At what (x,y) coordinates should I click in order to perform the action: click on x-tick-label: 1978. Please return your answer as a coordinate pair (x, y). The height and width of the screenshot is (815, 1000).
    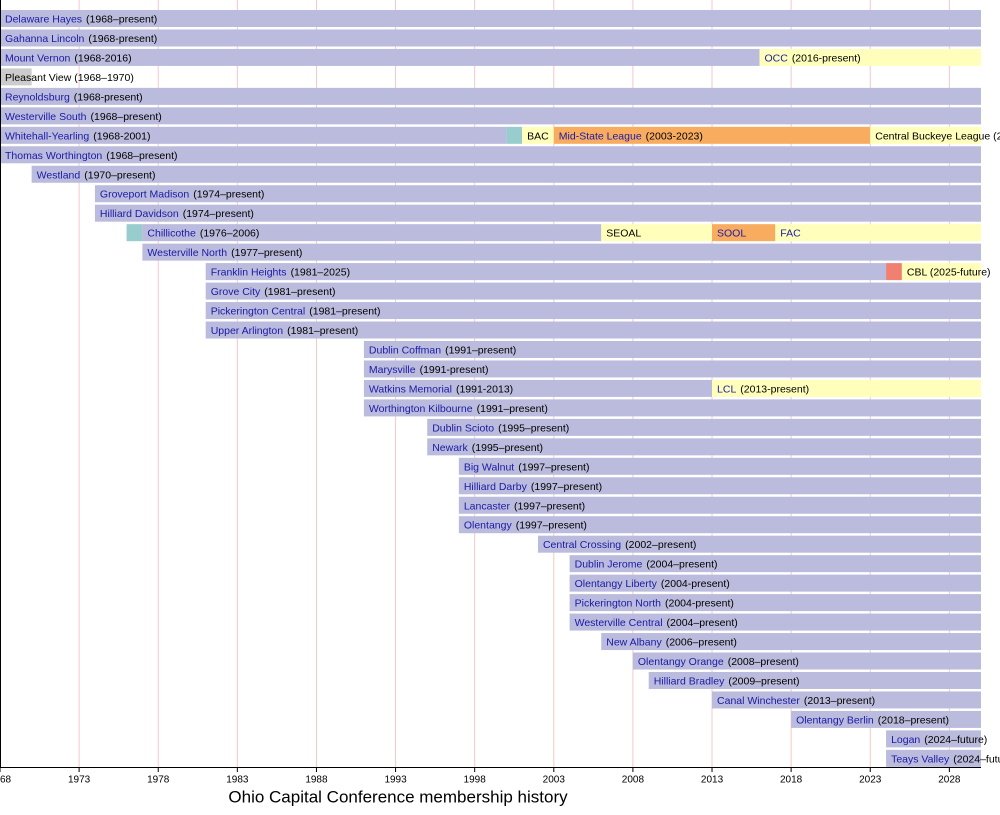
    Looking at the image, I should click on (158, 780).